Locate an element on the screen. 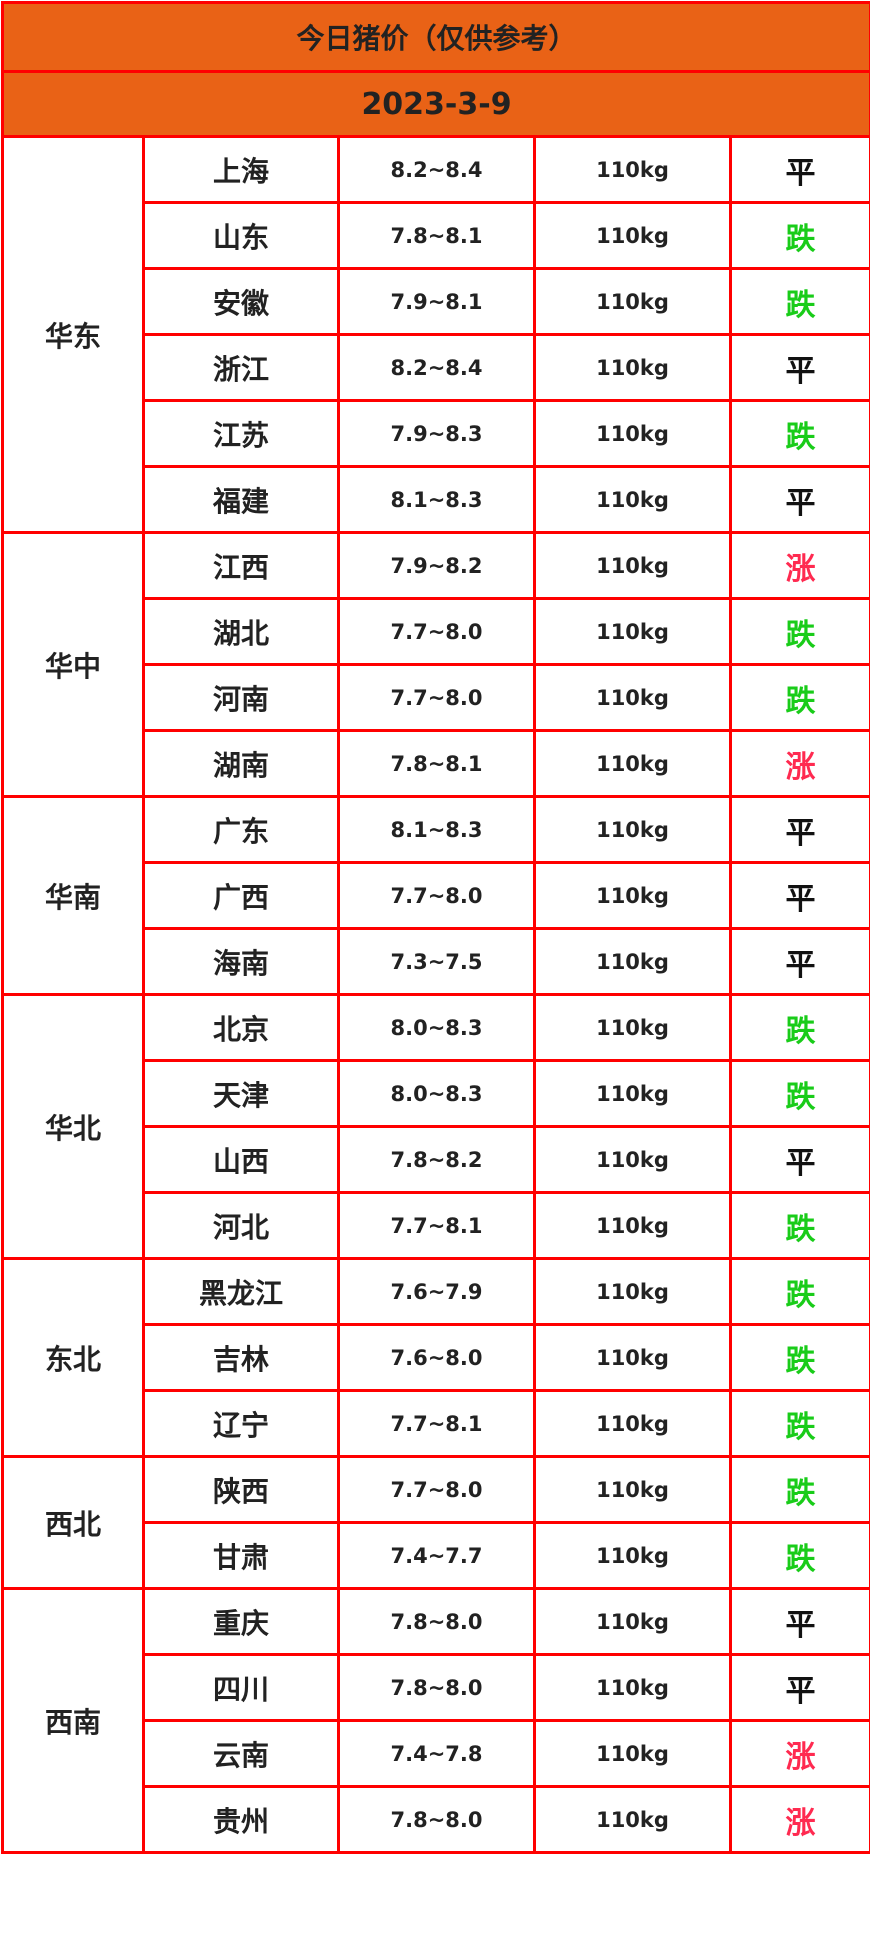 Image resolution: width=870 pixels, height=1933 pixels. price-cell: 7.6~8.0 is located at coordinates (437, 1358).